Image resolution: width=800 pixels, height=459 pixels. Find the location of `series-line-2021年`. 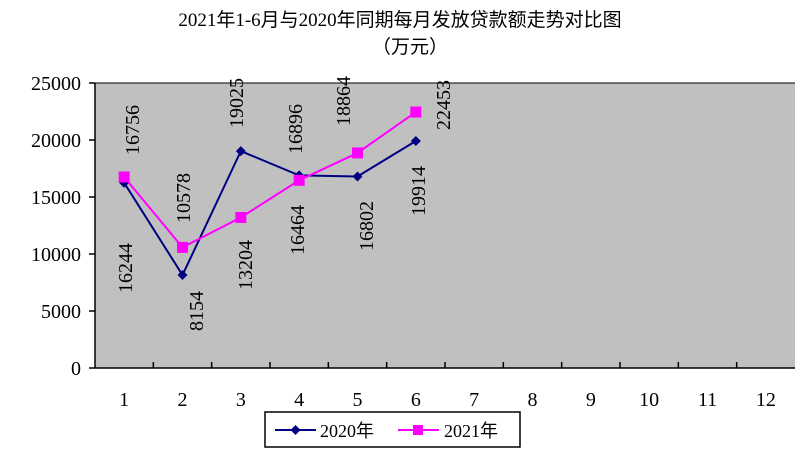

series-line-2021年 is located at coordinates (270, 180).